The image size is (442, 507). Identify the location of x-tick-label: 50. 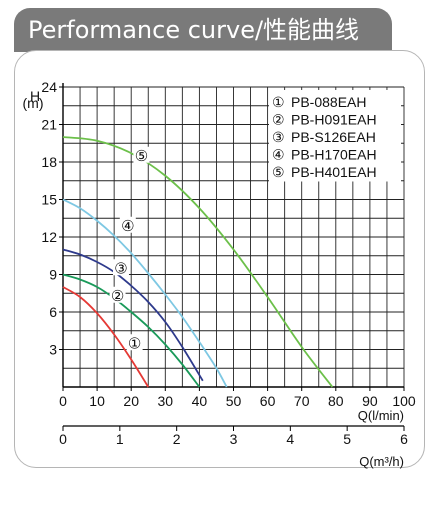
(234, 401).